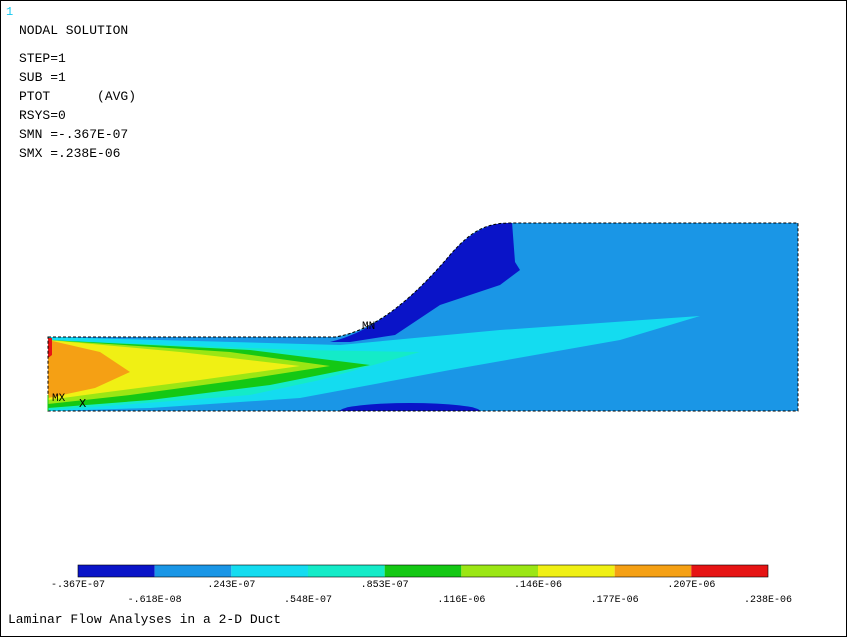 The image size is (847, 637). I want to click on legend-label: .853E-07, so click(385, 585).